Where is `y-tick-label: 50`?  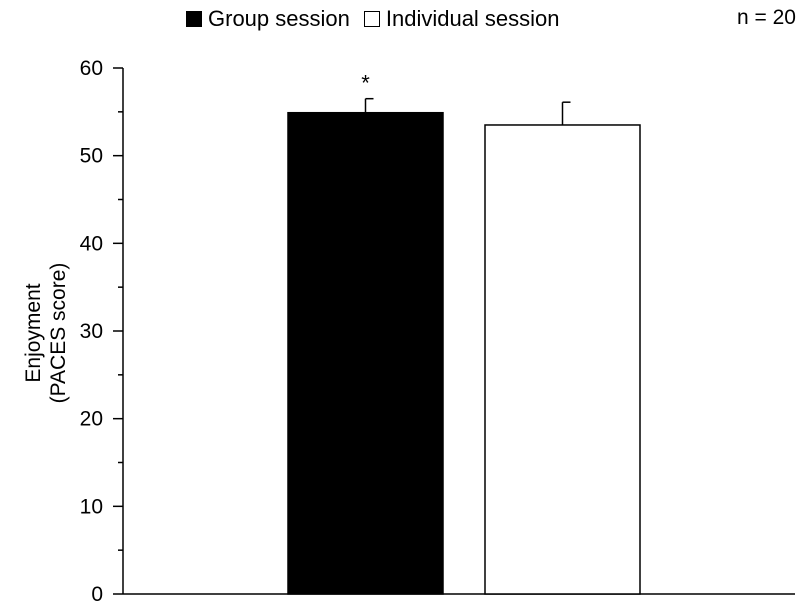 y-tick-label: 50 is located at coordinates (91, 156).